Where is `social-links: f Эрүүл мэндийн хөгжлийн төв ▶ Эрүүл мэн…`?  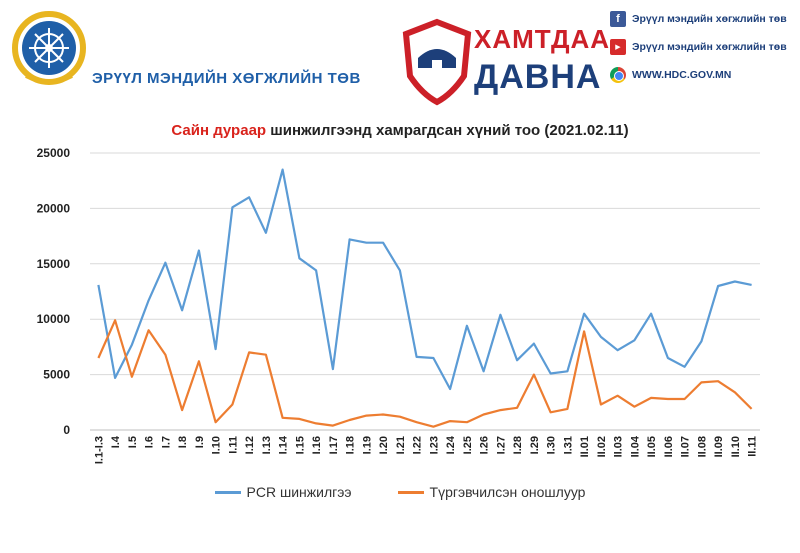 social-links: f Эрүүл мэндийн хөгжлийн төв ▶ Эрүүл мэн… is located at coordinates (698, 50).